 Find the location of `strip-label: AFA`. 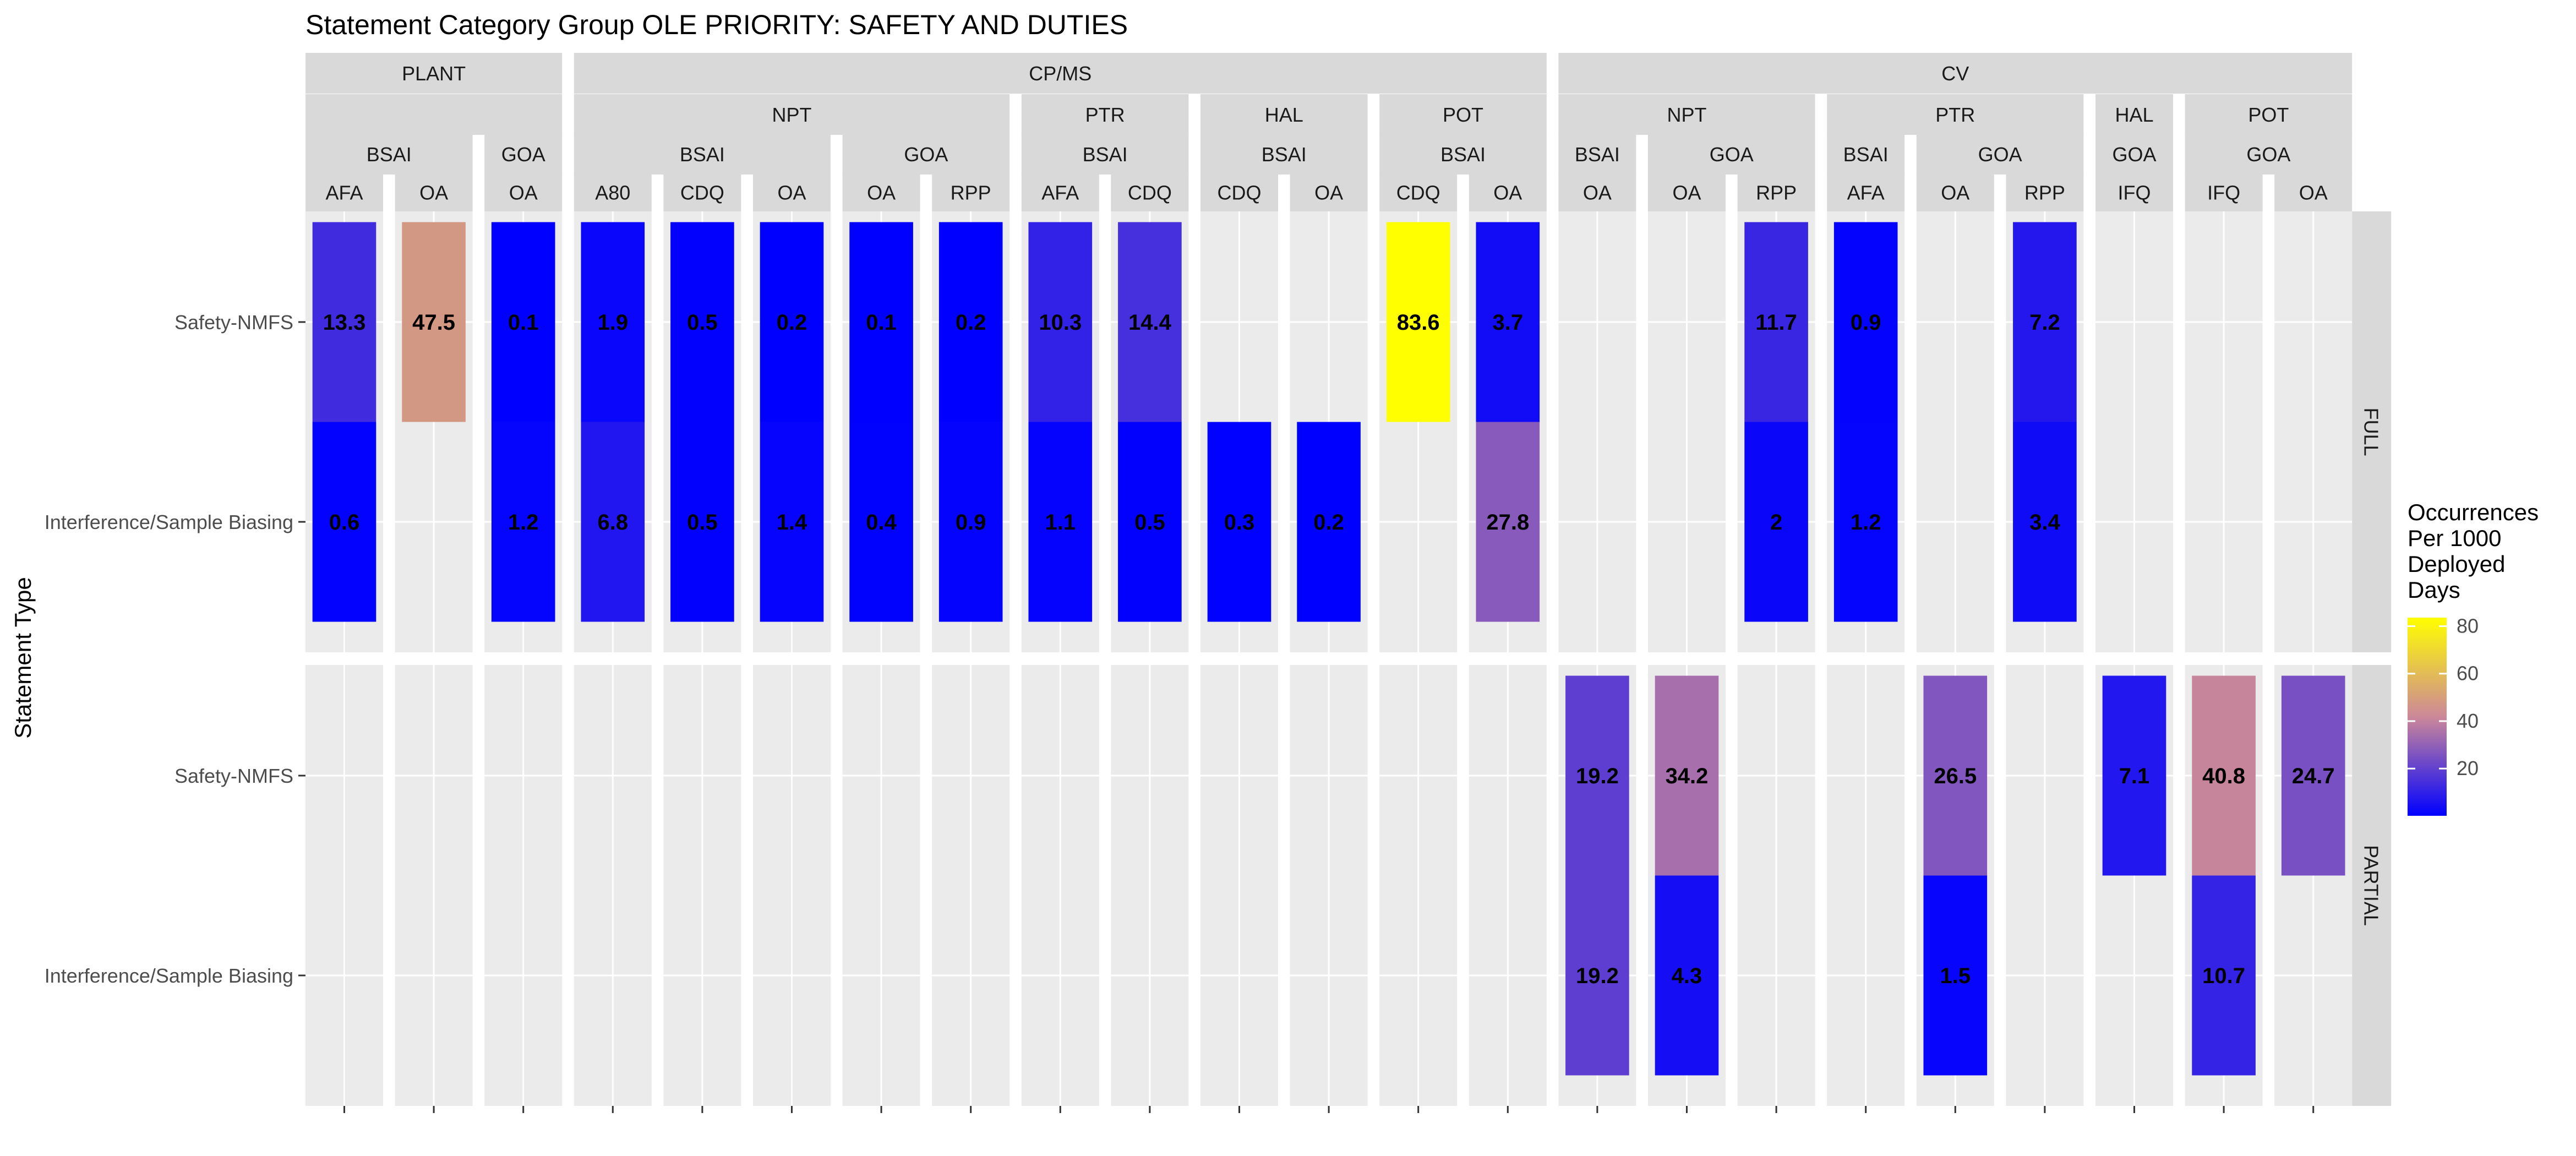

strip-label: AFA is located at coordinates (1866, 193).